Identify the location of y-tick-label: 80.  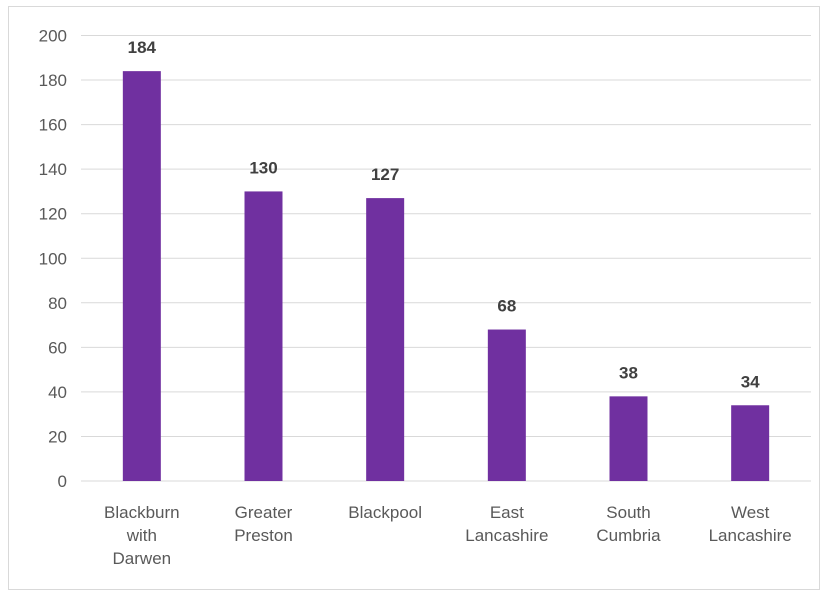
(57, 303).